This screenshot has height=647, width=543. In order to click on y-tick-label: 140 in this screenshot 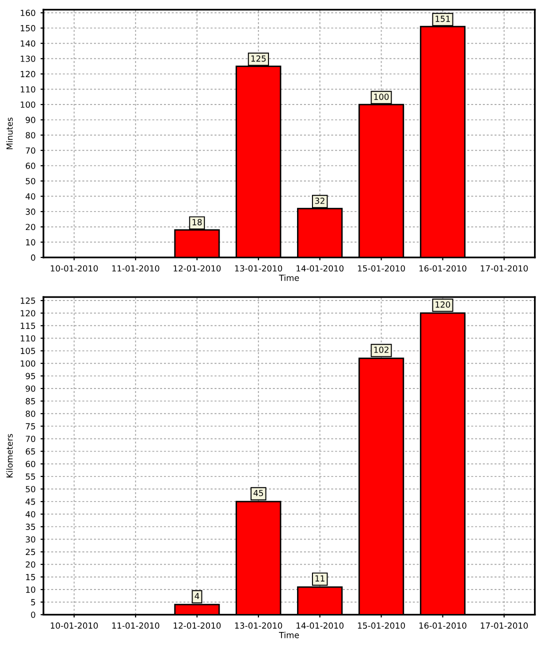, I will do `click(28, 43)`.